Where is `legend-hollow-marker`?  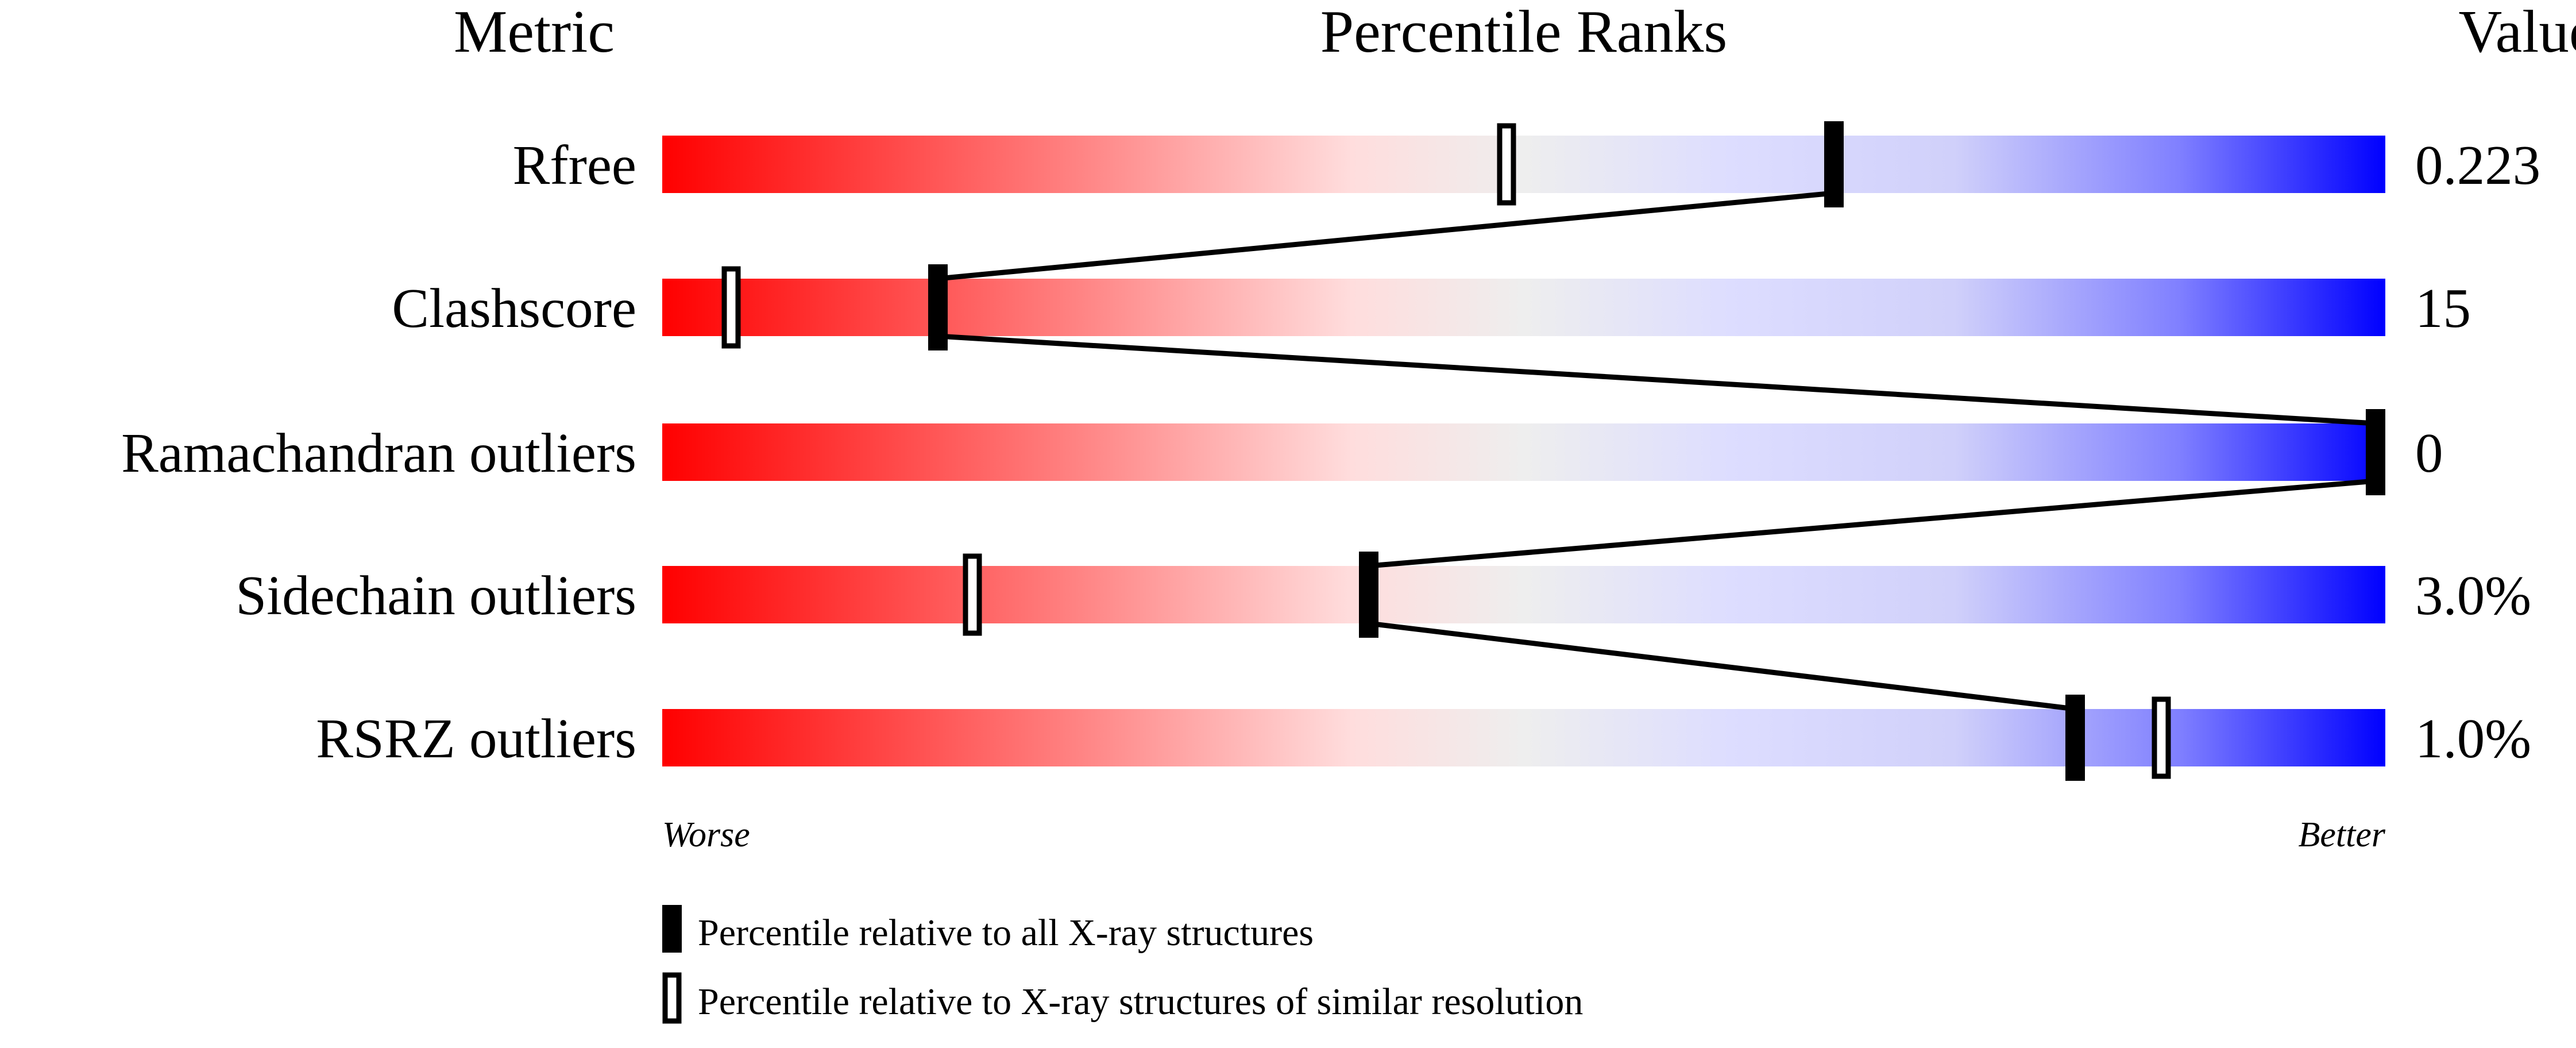
legend-hollow-marker is located at coordinates (672, 998).